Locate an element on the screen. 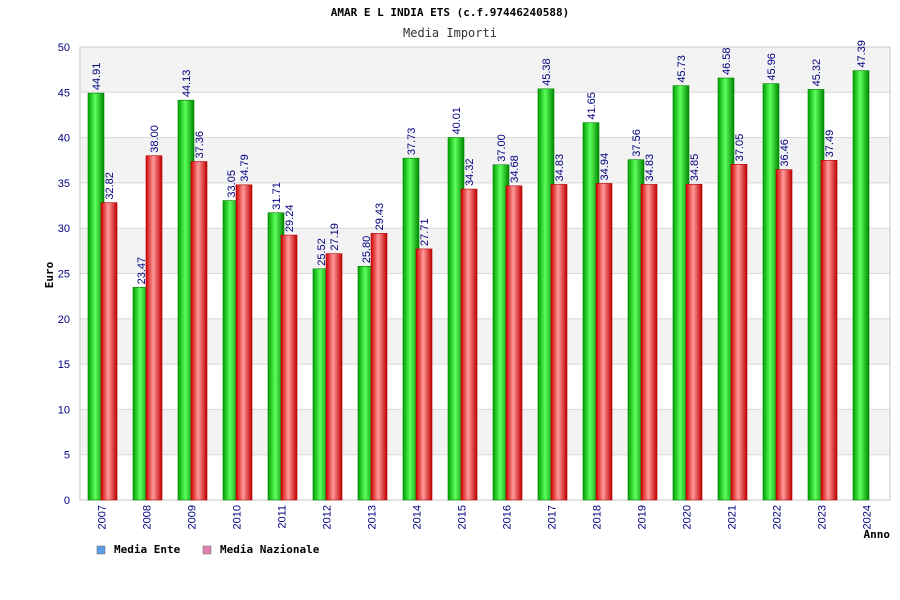  y-tick-label: 0 is located at coordinates (67, 501).